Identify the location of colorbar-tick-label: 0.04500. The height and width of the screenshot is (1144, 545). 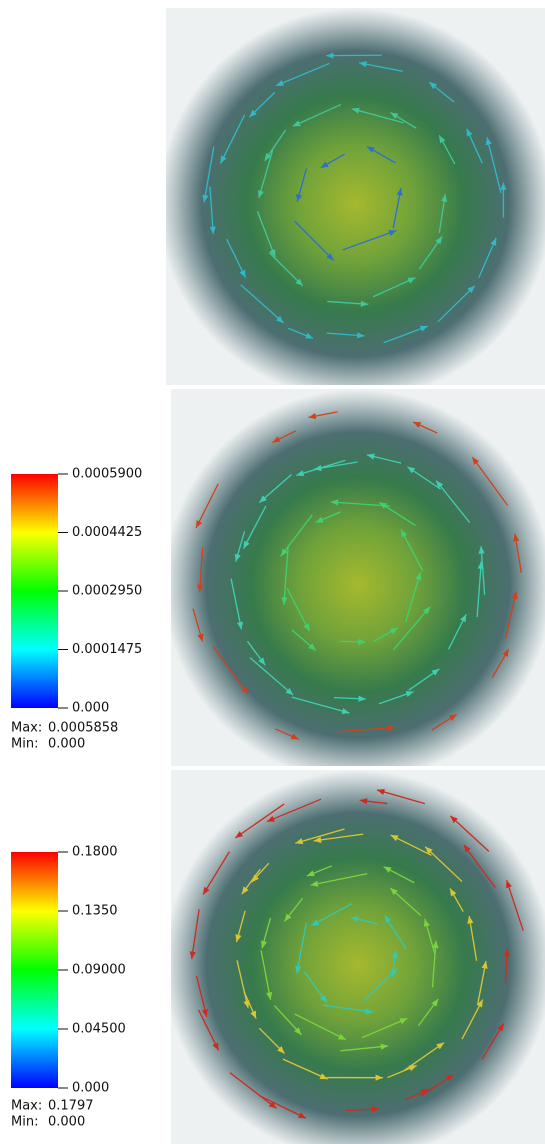
(99, 1029).